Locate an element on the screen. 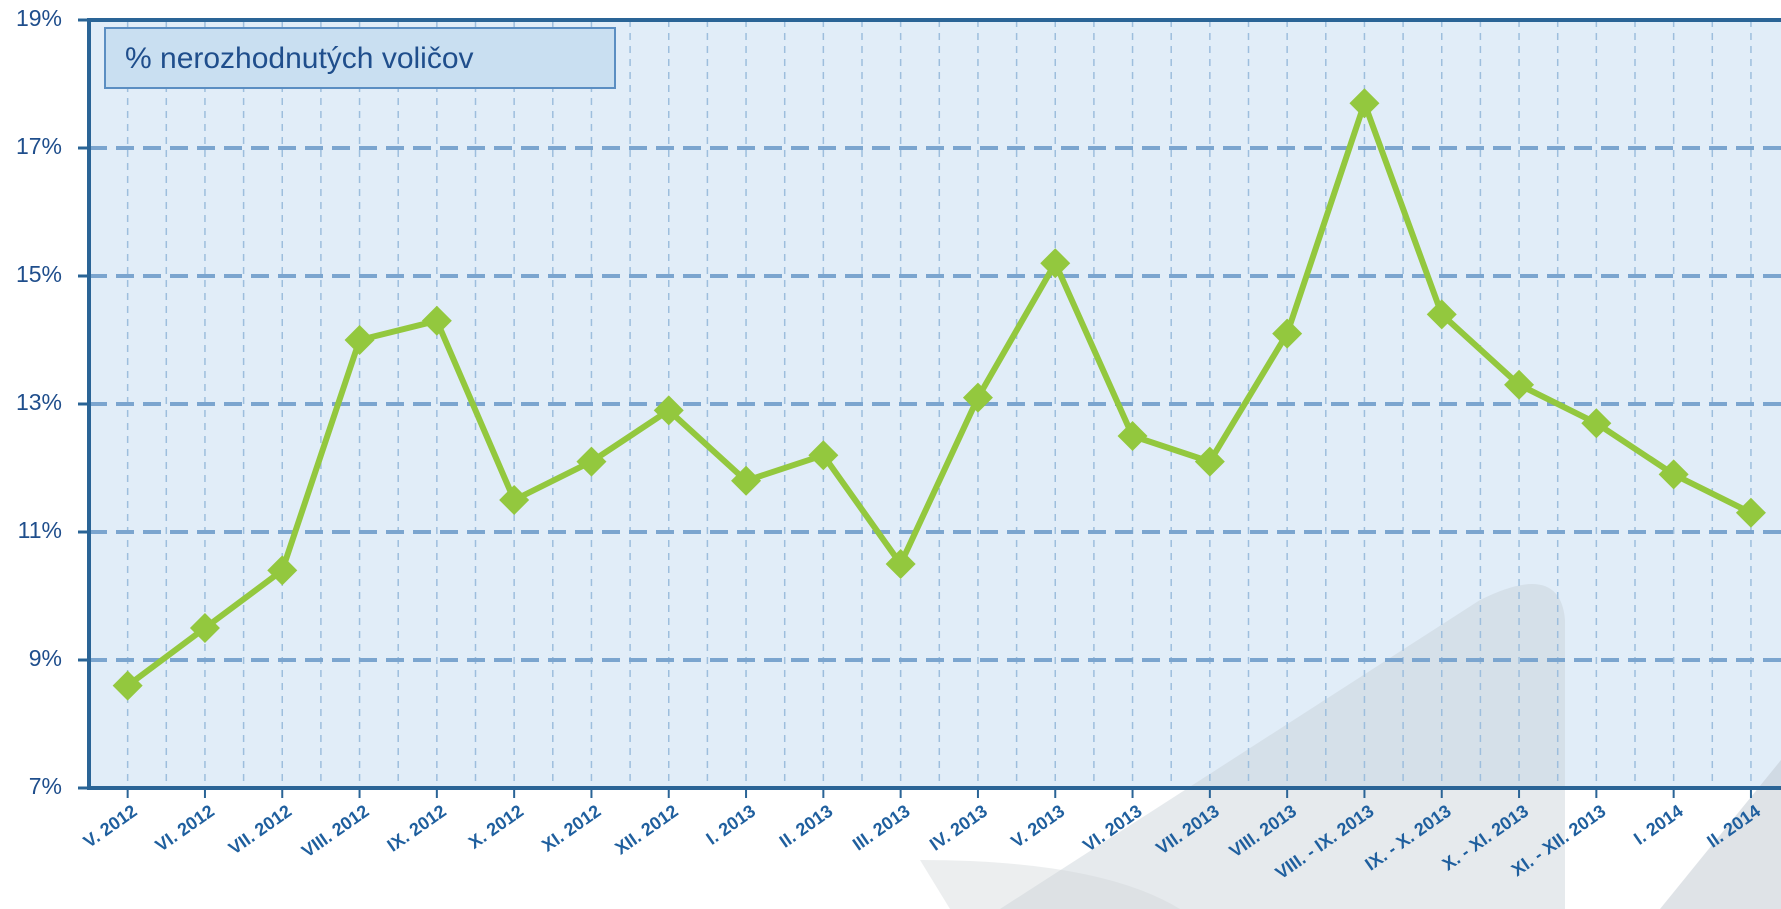 The image size is (1781, 909). y-tick-label: 19% is located at coordinates (39, 18).